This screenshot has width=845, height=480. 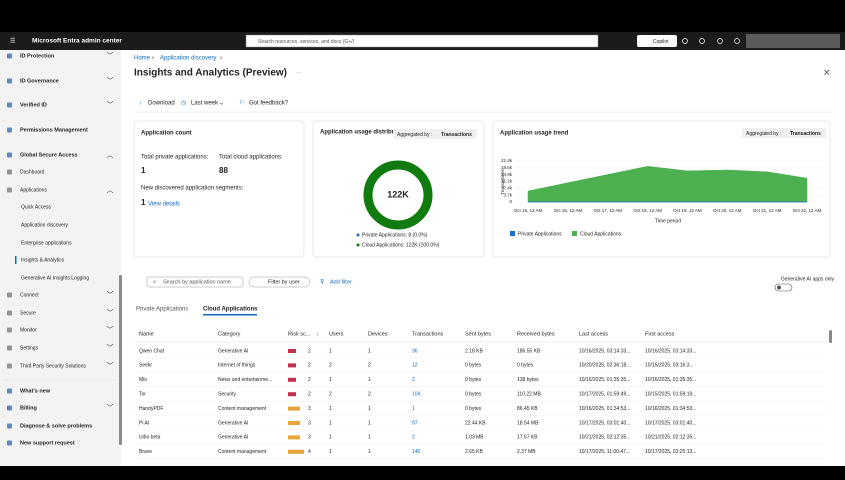 I want to click on toolbar-range: Last week, so click(x=205, y=104).